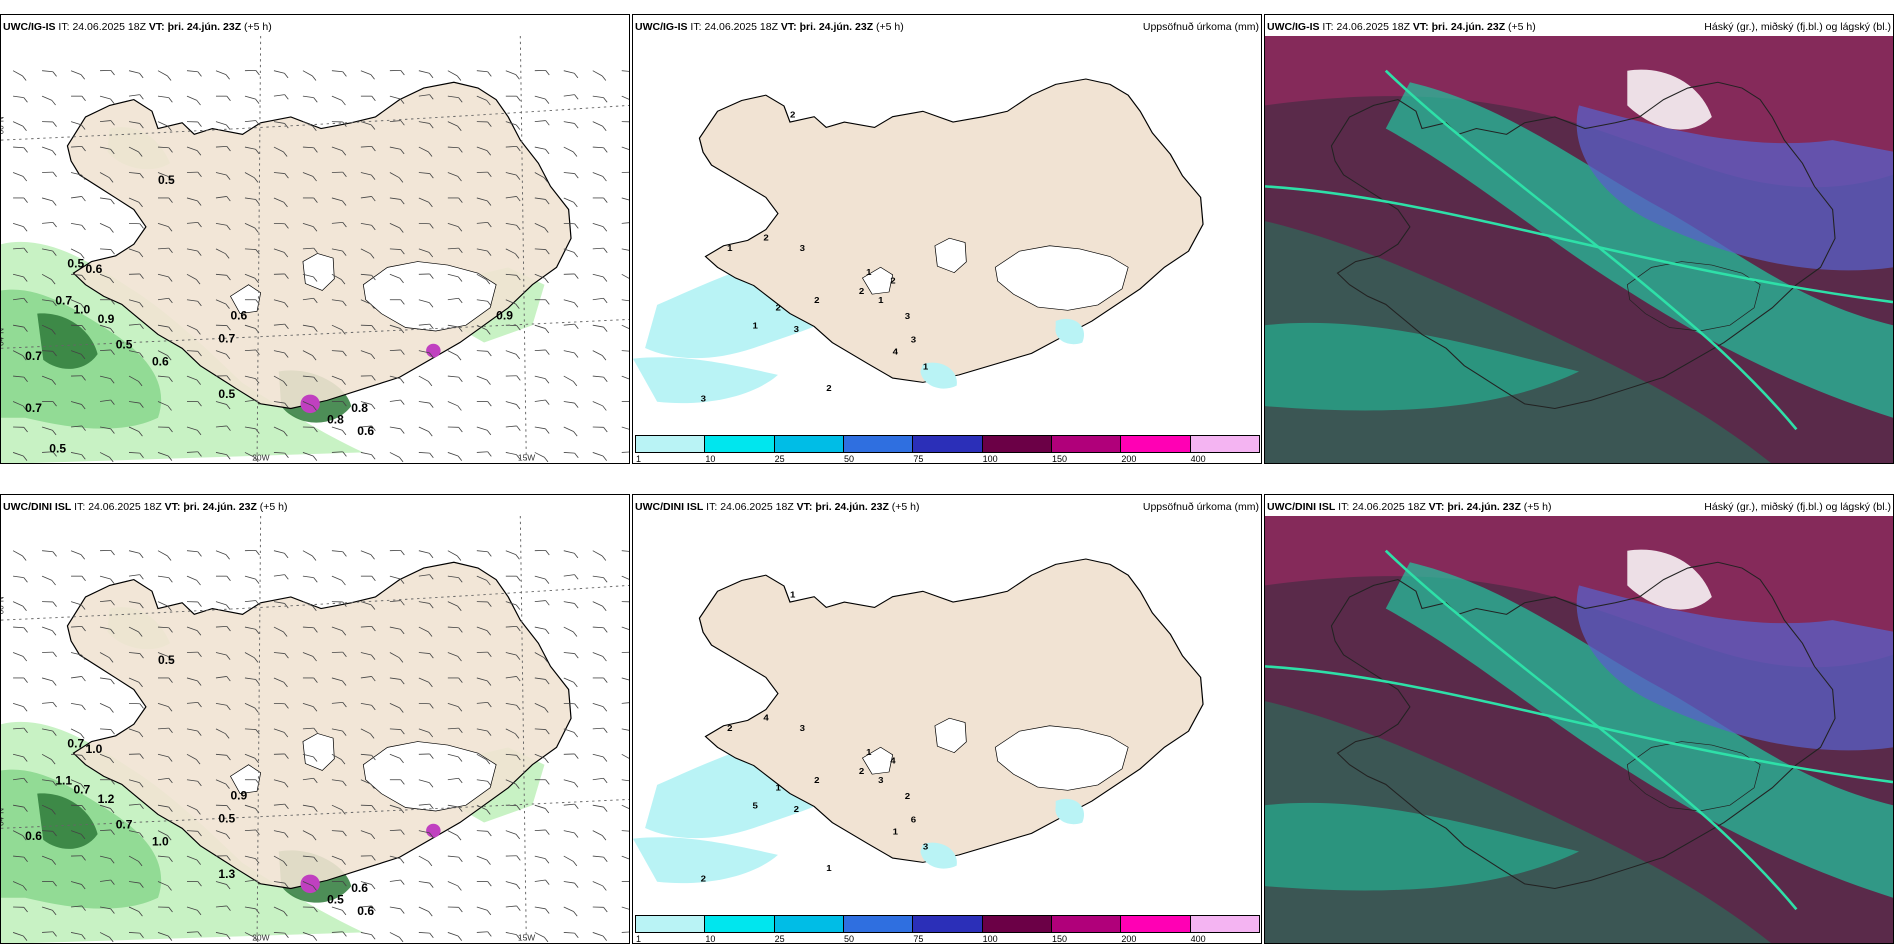  What do you see at coordinates (226, 874) in the screenshot?
I see `wind-value-label: 1.3` at bounding box center [226, 874].